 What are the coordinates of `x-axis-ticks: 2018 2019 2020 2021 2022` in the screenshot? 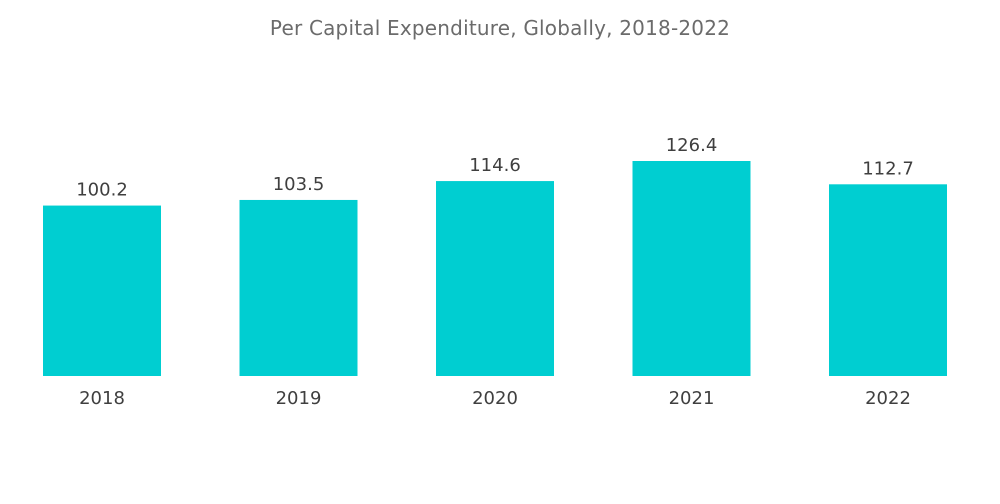 It's located at (495, 398).